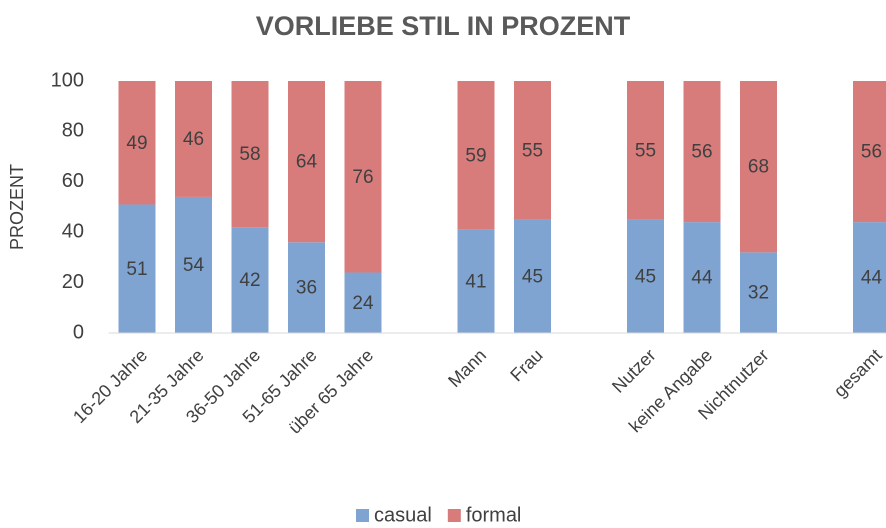 This screenshot has height=528, width=886. I want to click on data-label: 68, so click(758, 167).